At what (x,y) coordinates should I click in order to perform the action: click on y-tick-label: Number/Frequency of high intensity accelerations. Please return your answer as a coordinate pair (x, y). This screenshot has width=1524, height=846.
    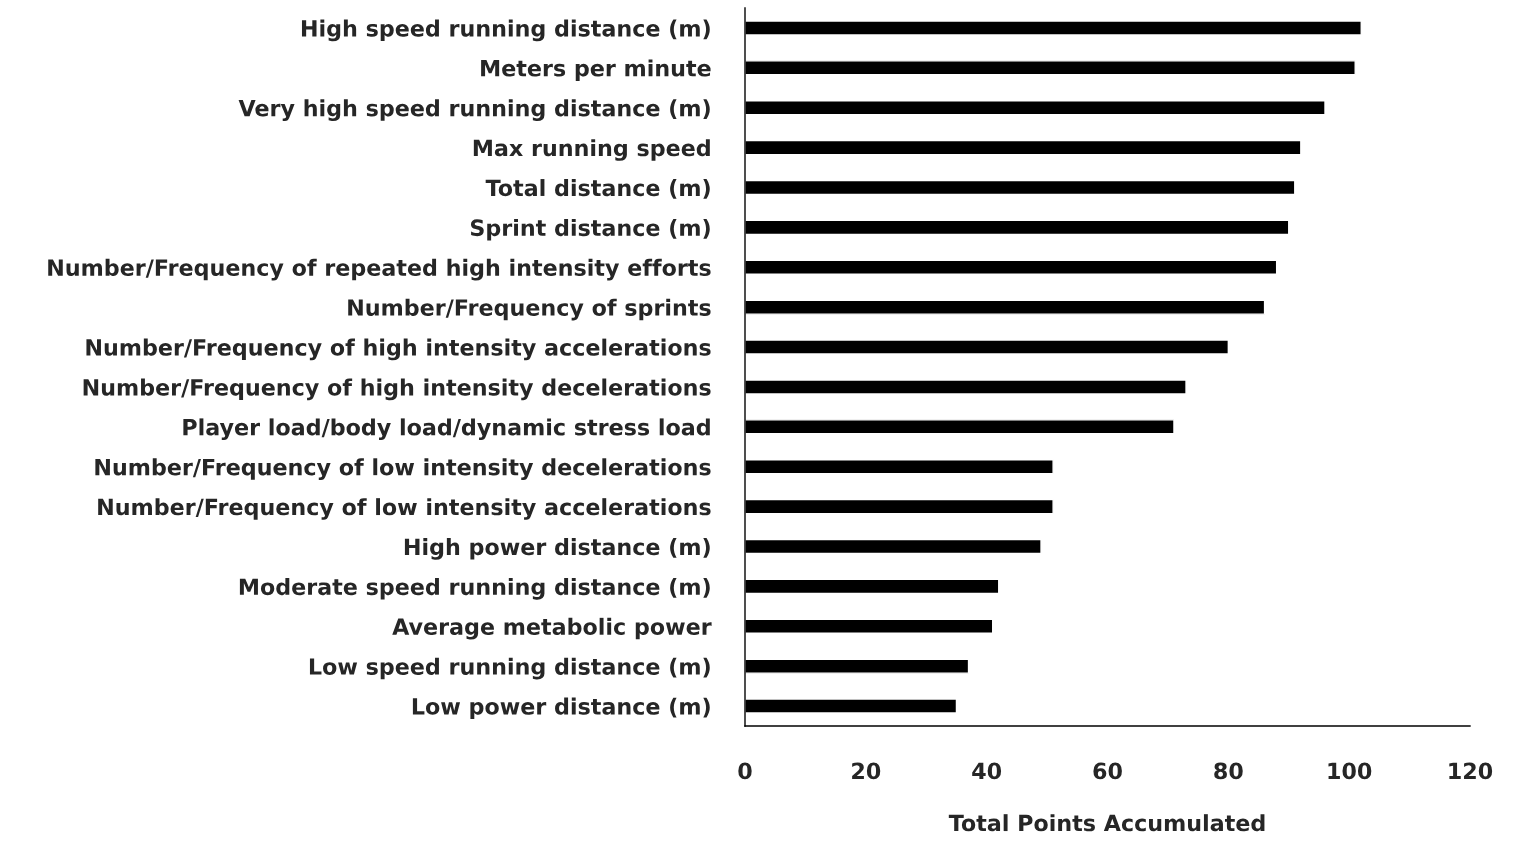
    Looking at the image, I should click on (398, 349).